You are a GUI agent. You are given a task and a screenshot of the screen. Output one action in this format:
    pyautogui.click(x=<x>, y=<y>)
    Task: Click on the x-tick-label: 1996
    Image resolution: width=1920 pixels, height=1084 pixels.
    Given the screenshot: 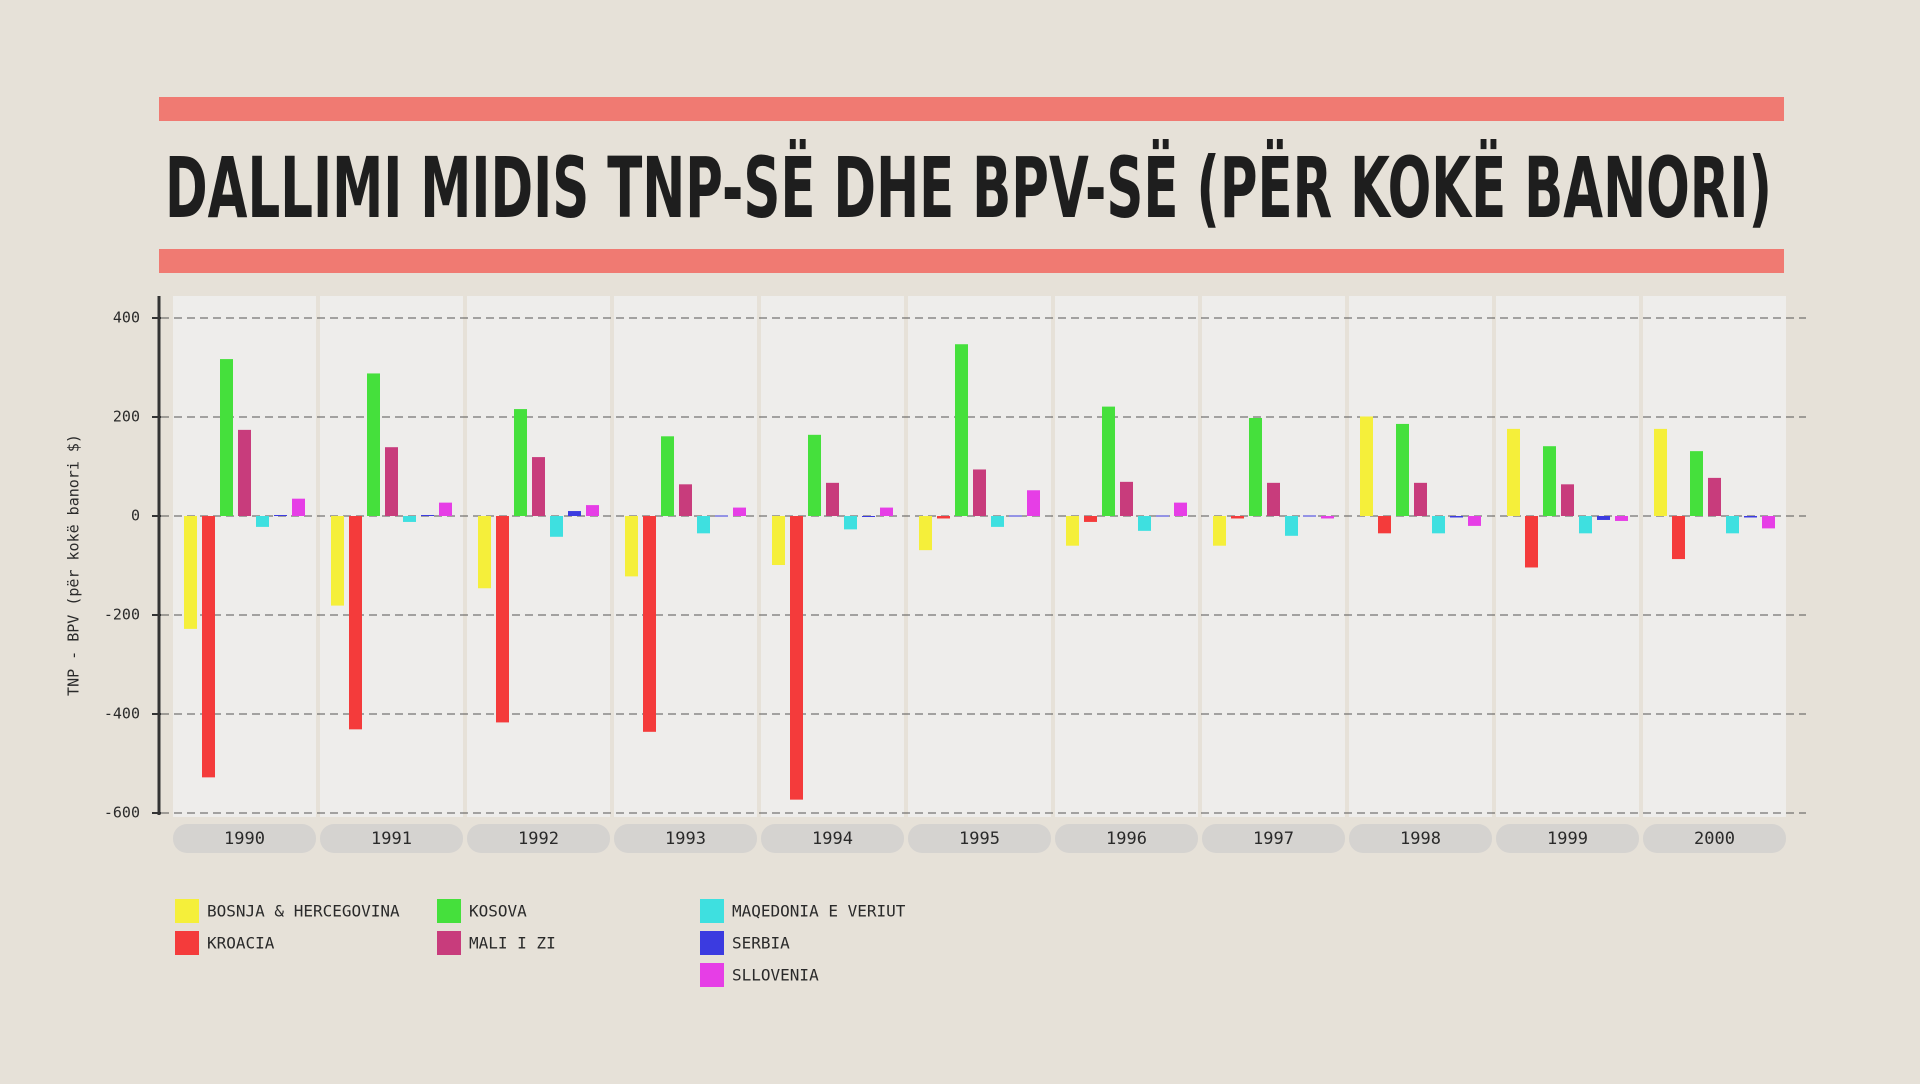 What is the action you would take?
    pyautogui.click(x=1126, y=839)
    